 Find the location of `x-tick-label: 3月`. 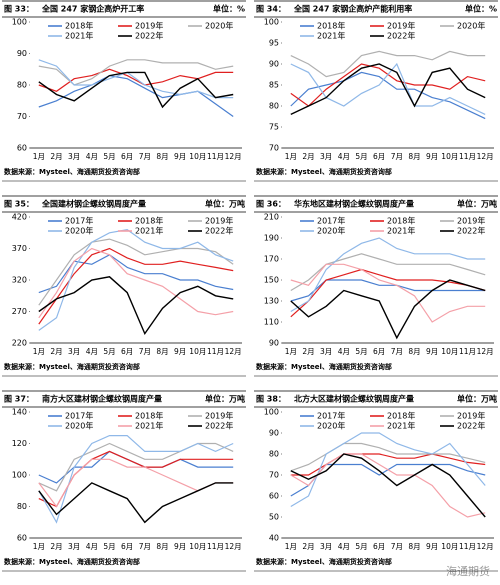

x-tick-label: 3月 is located at coordinates (326, 546).